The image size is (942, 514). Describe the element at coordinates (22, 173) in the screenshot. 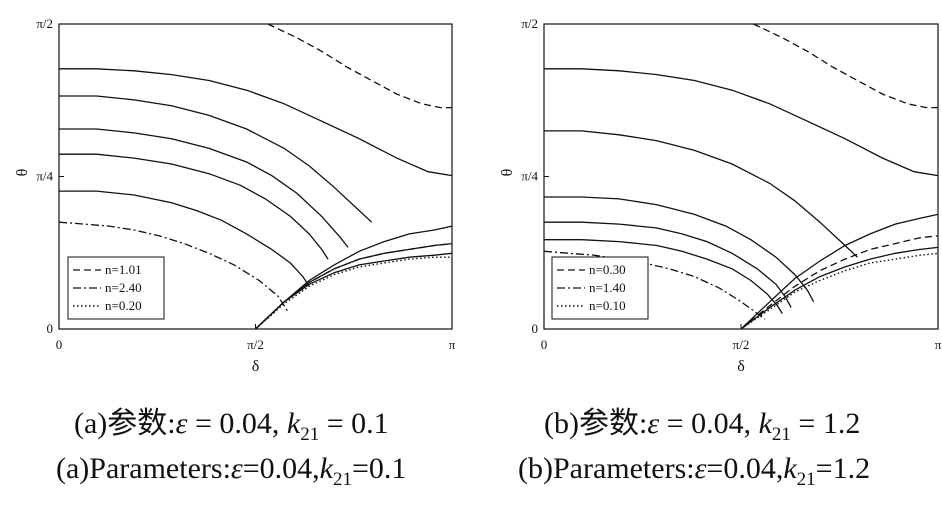

I see `y-axis-label-a: θ` at that location.